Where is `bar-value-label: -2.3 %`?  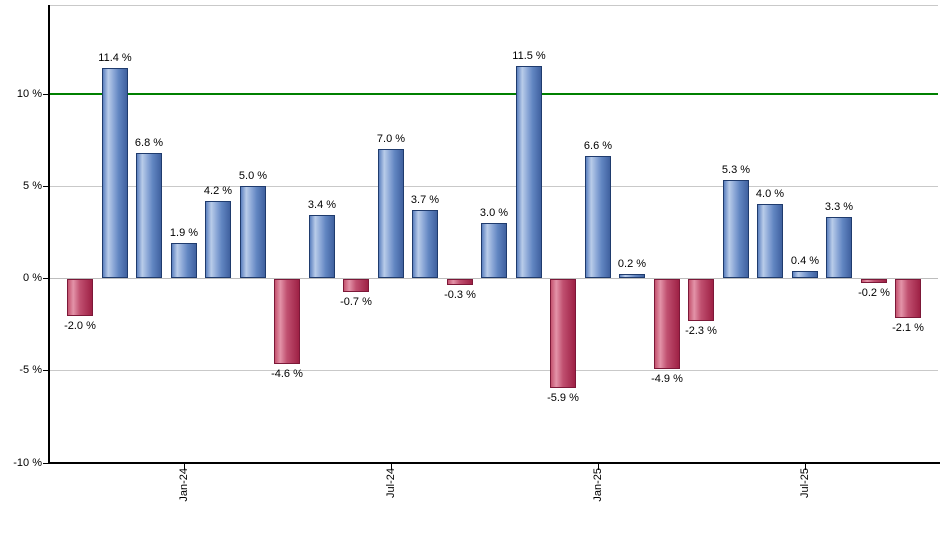
bar-value-label: -2.3 % is located at coordinates (701, 331).